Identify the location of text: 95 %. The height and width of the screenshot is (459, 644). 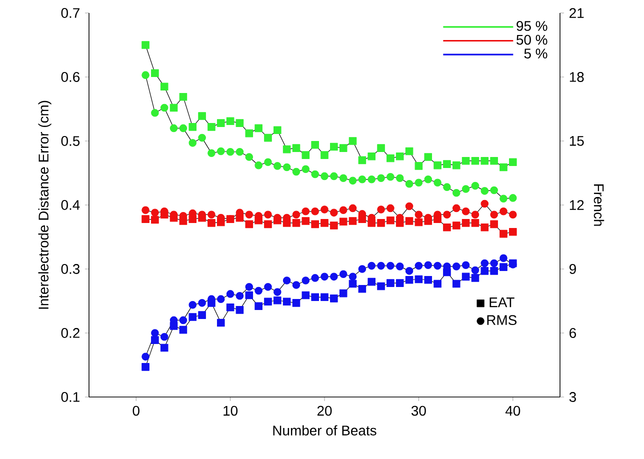
(532, 26).